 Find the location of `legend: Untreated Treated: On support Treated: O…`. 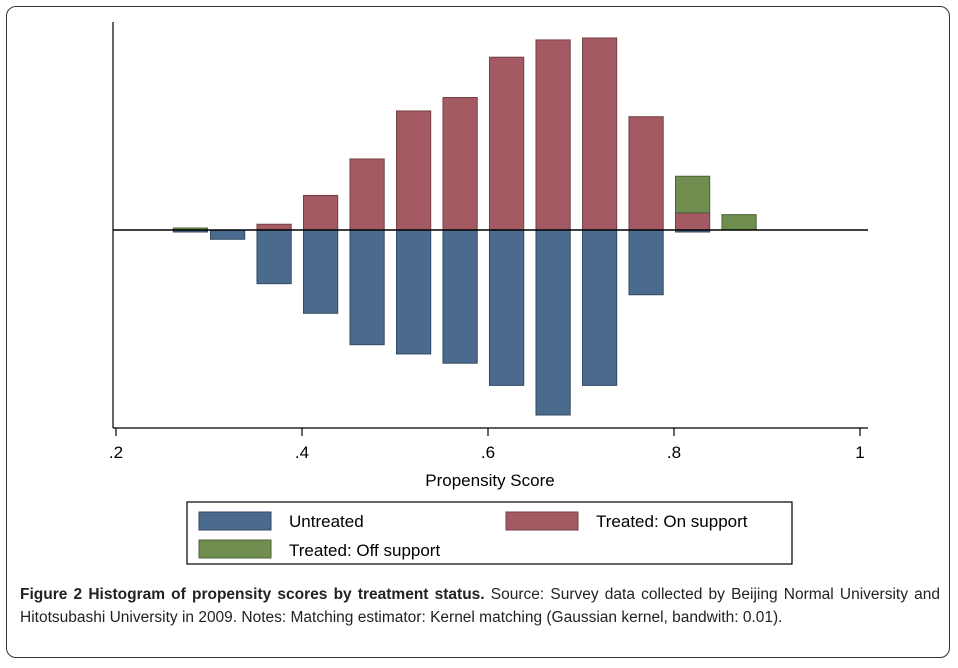

legend: Untreated Treated: On support Treated: O… is located at coordinates (489, 533).